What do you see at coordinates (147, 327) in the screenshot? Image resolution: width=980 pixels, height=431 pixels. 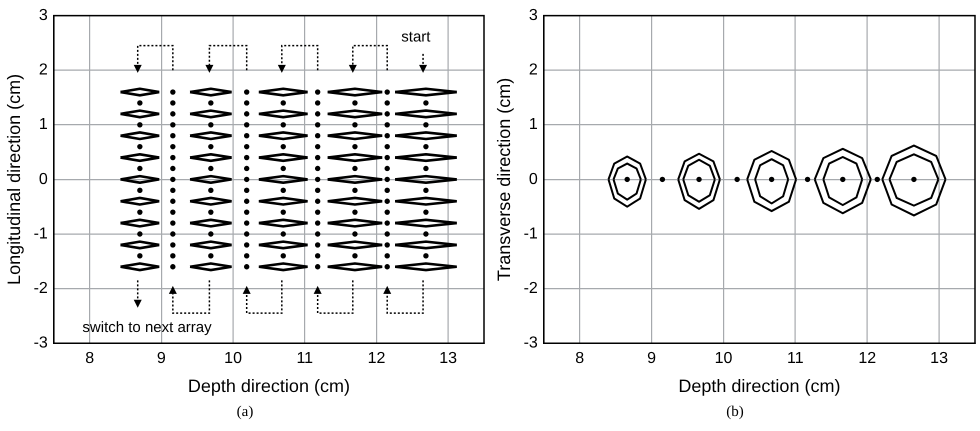 I see `annotation: switch to next array` at bounding box center [147, 327].